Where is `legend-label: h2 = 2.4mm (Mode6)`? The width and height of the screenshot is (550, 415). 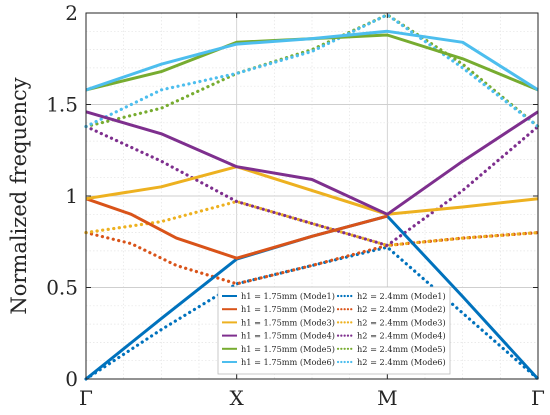
legend-label: h2 = 2.4mm (Mode6) is located at coordinates (401, 362).